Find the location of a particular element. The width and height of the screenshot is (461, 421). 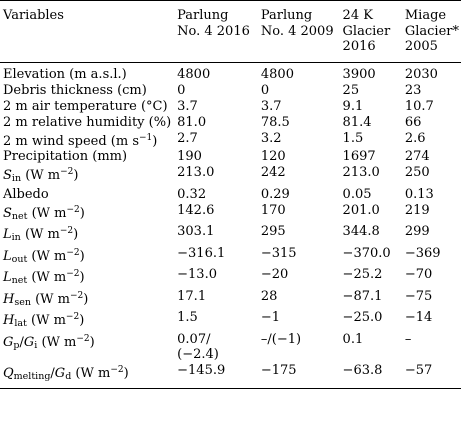

cell-value: 2030 is located at coordinates (429, 72).